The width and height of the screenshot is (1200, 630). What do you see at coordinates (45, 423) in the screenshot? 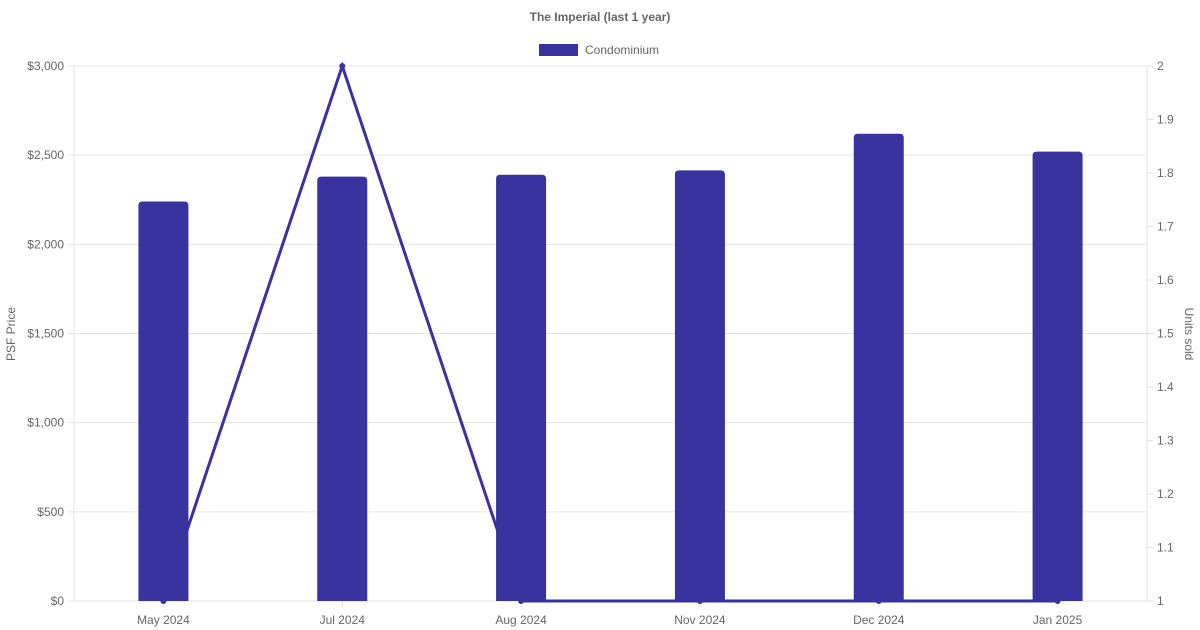
I see `y-left-tick-label-2: $1,000` at bounding box center [45, 423].